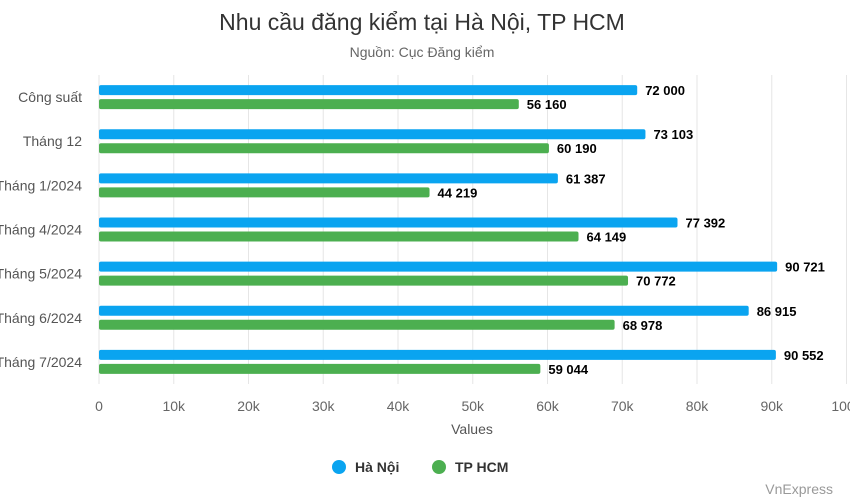 The width and height of the screenshot is (850, 501). What do you see at coordinates (472, 429) in the screenshot?
I see `x-axis-title: Values` at bounding box center [472, 429].